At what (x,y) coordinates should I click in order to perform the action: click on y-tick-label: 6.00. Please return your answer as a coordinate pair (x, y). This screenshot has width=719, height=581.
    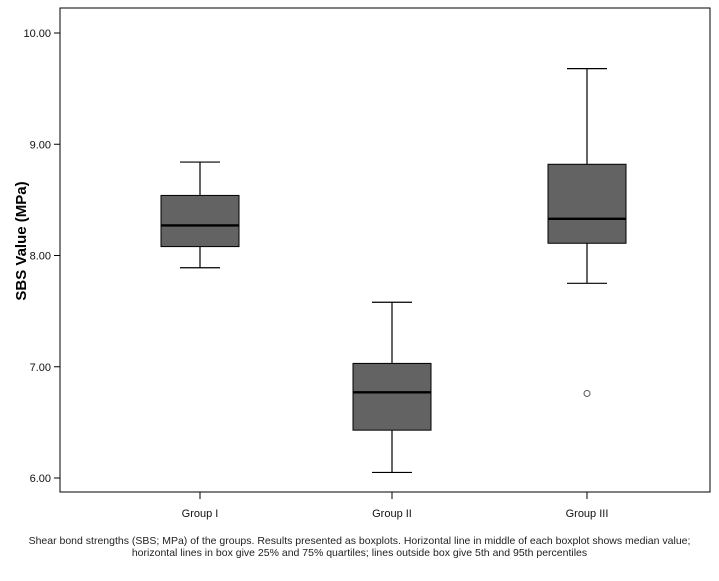
    Looking at the image, I should click on (40, 479).